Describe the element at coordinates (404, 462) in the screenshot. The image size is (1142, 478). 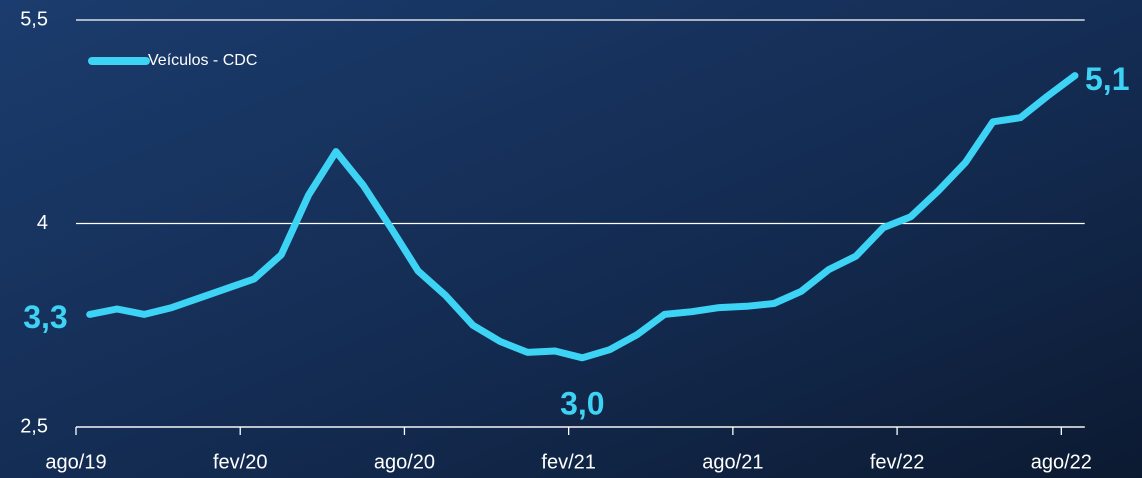
I see `x-tick-label: ago/20` at that location.